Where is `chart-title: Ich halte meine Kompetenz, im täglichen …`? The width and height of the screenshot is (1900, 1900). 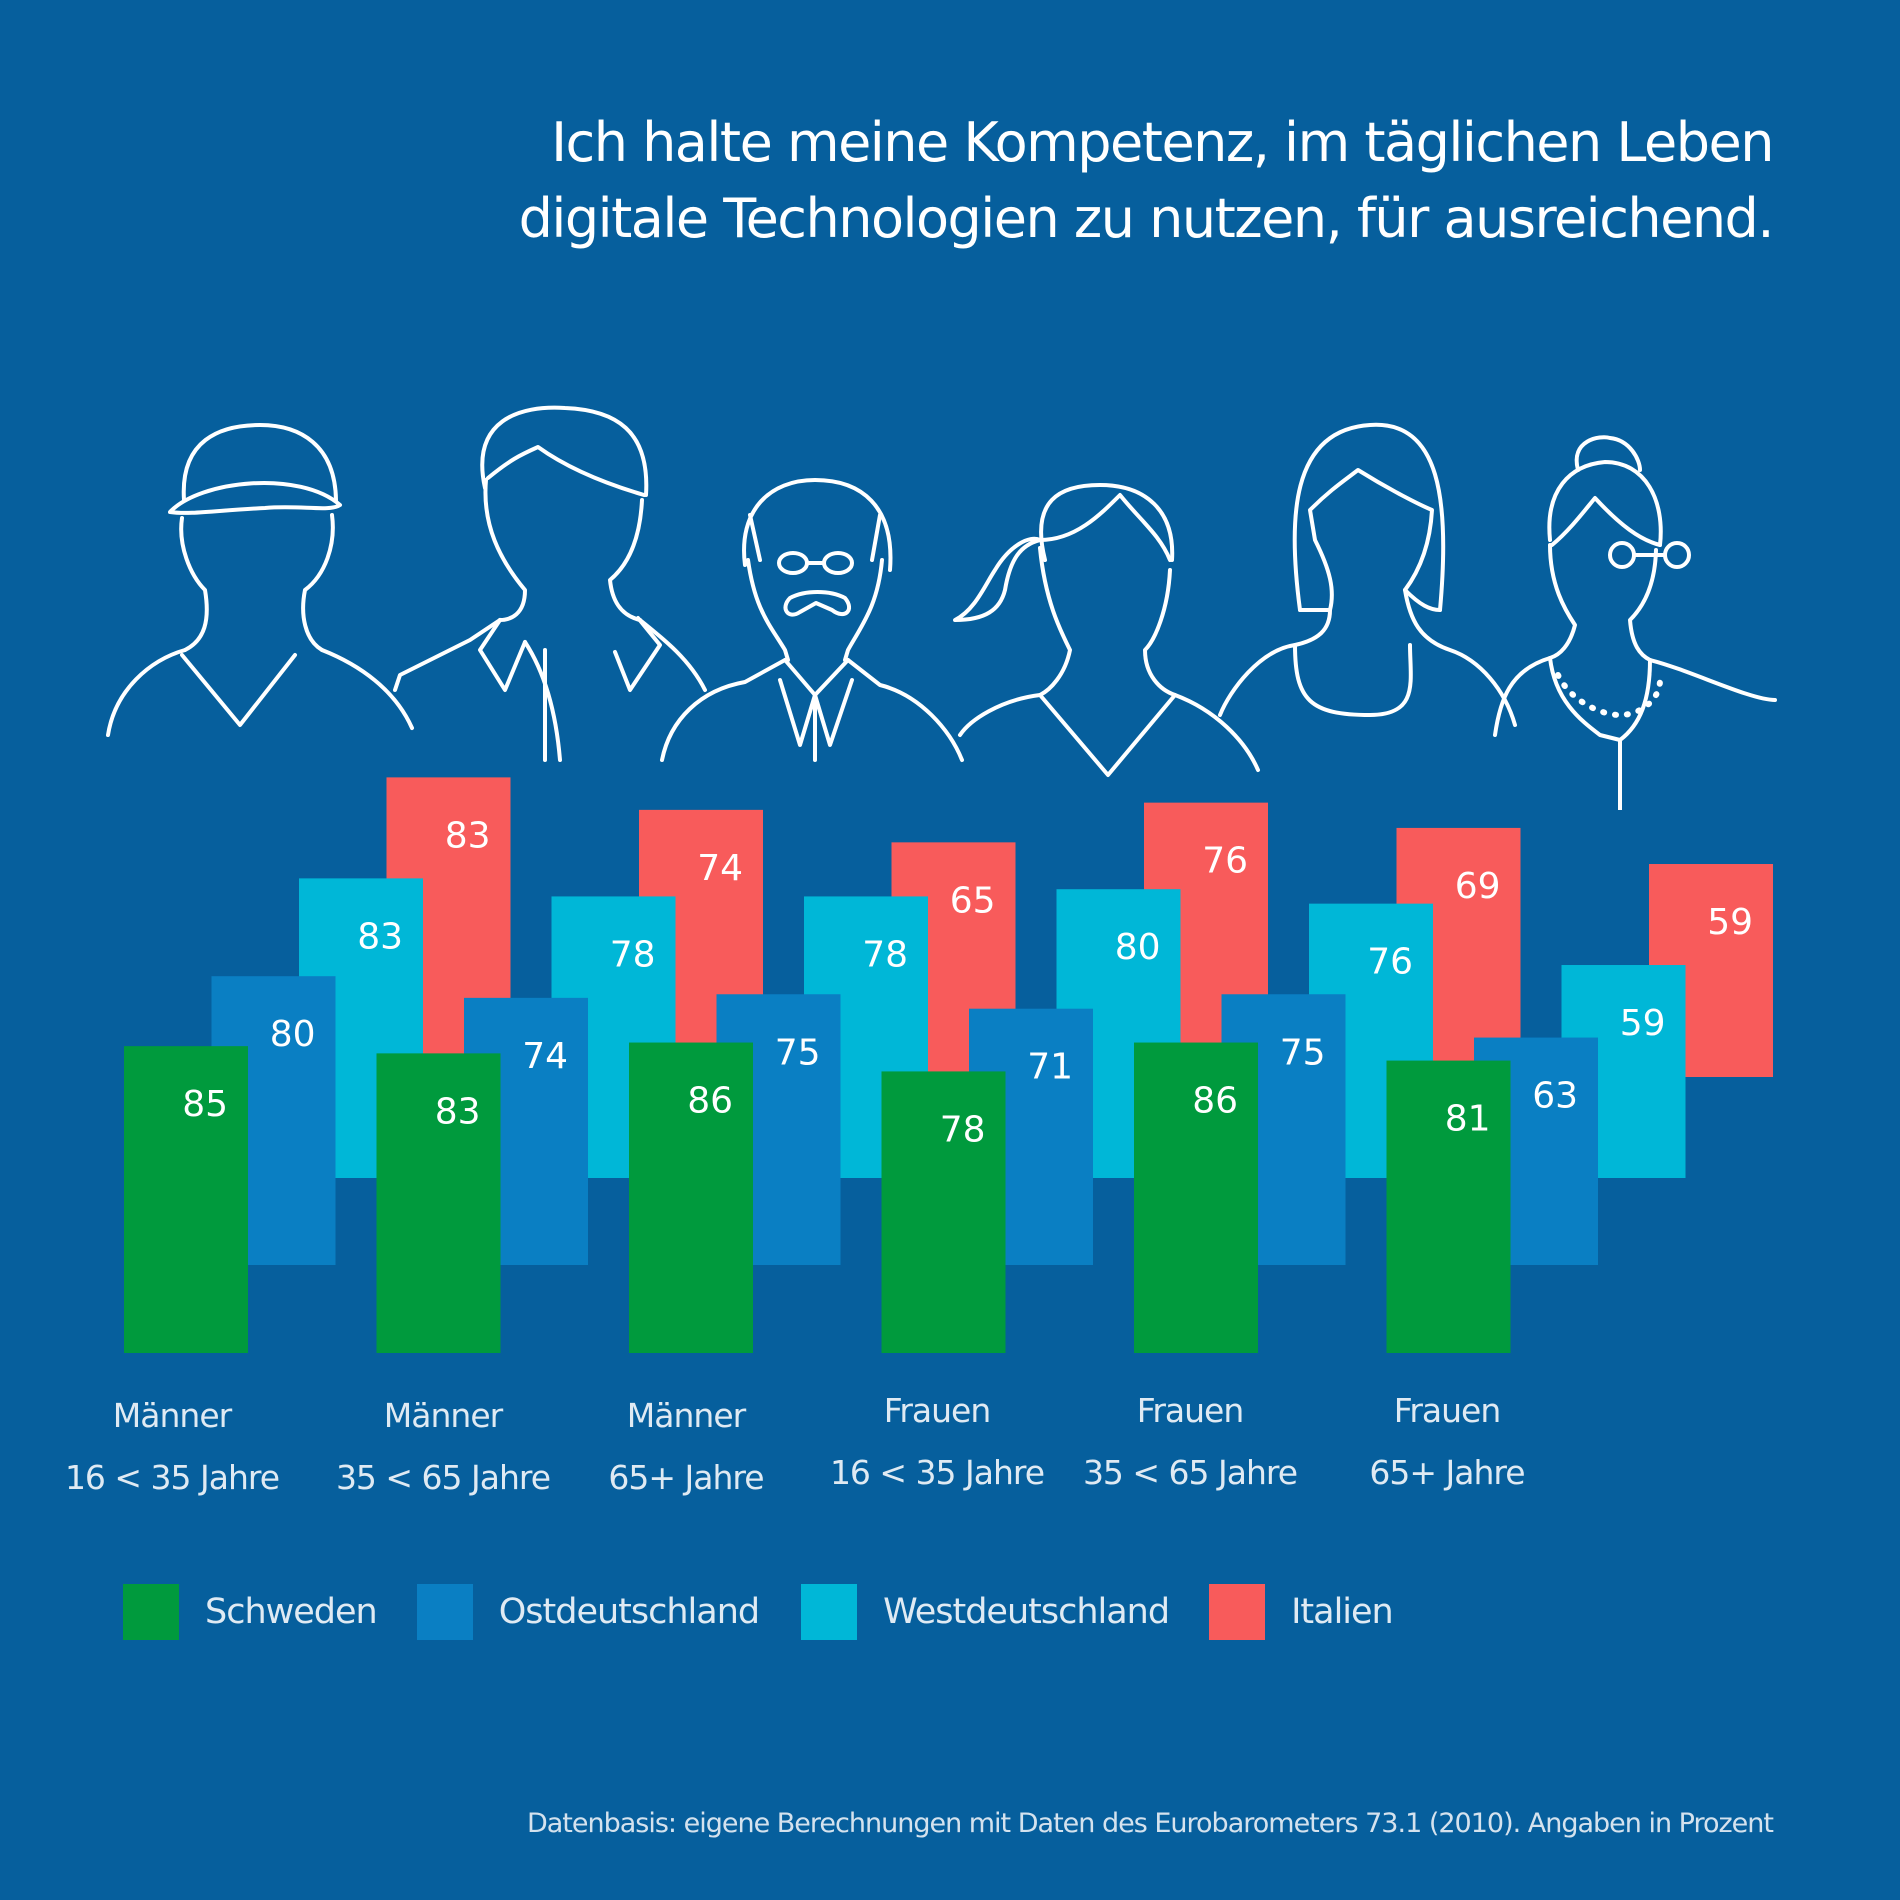 chart-title: Ich halte meine Kompetenz, im täglichen … is located at coordinates (1074, 181).